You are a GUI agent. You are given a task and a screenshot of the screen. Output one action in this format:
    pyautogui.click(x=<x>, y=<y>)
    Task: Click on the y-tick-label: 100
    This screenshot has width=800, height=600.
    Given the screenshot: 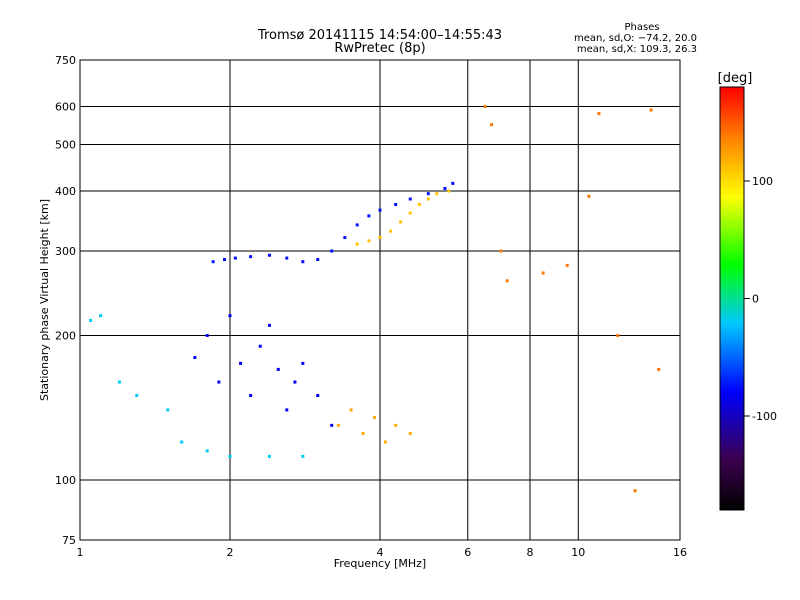 What is the action you would take?
    pyautogui.click(x=65, y=480)
    